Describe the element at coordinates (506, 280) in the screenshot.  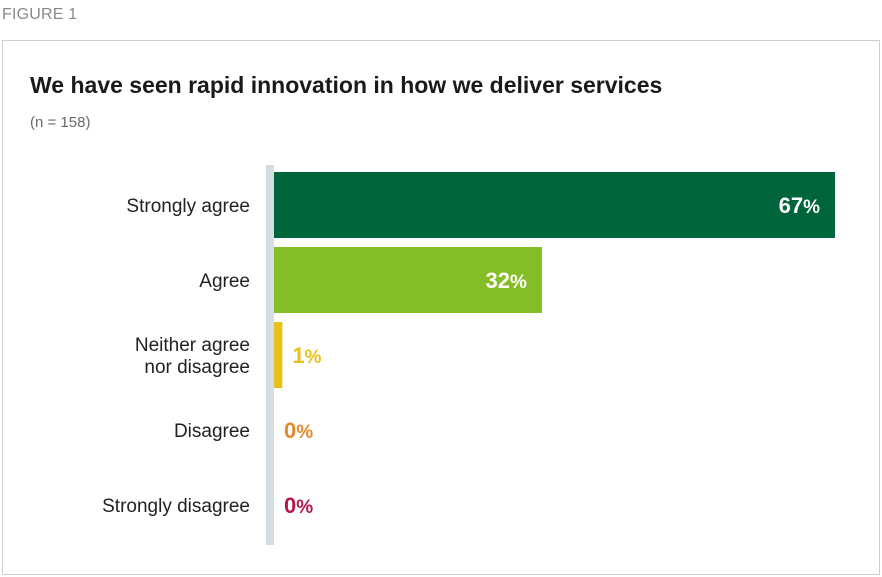
I see `value-label: 32%` at that location.